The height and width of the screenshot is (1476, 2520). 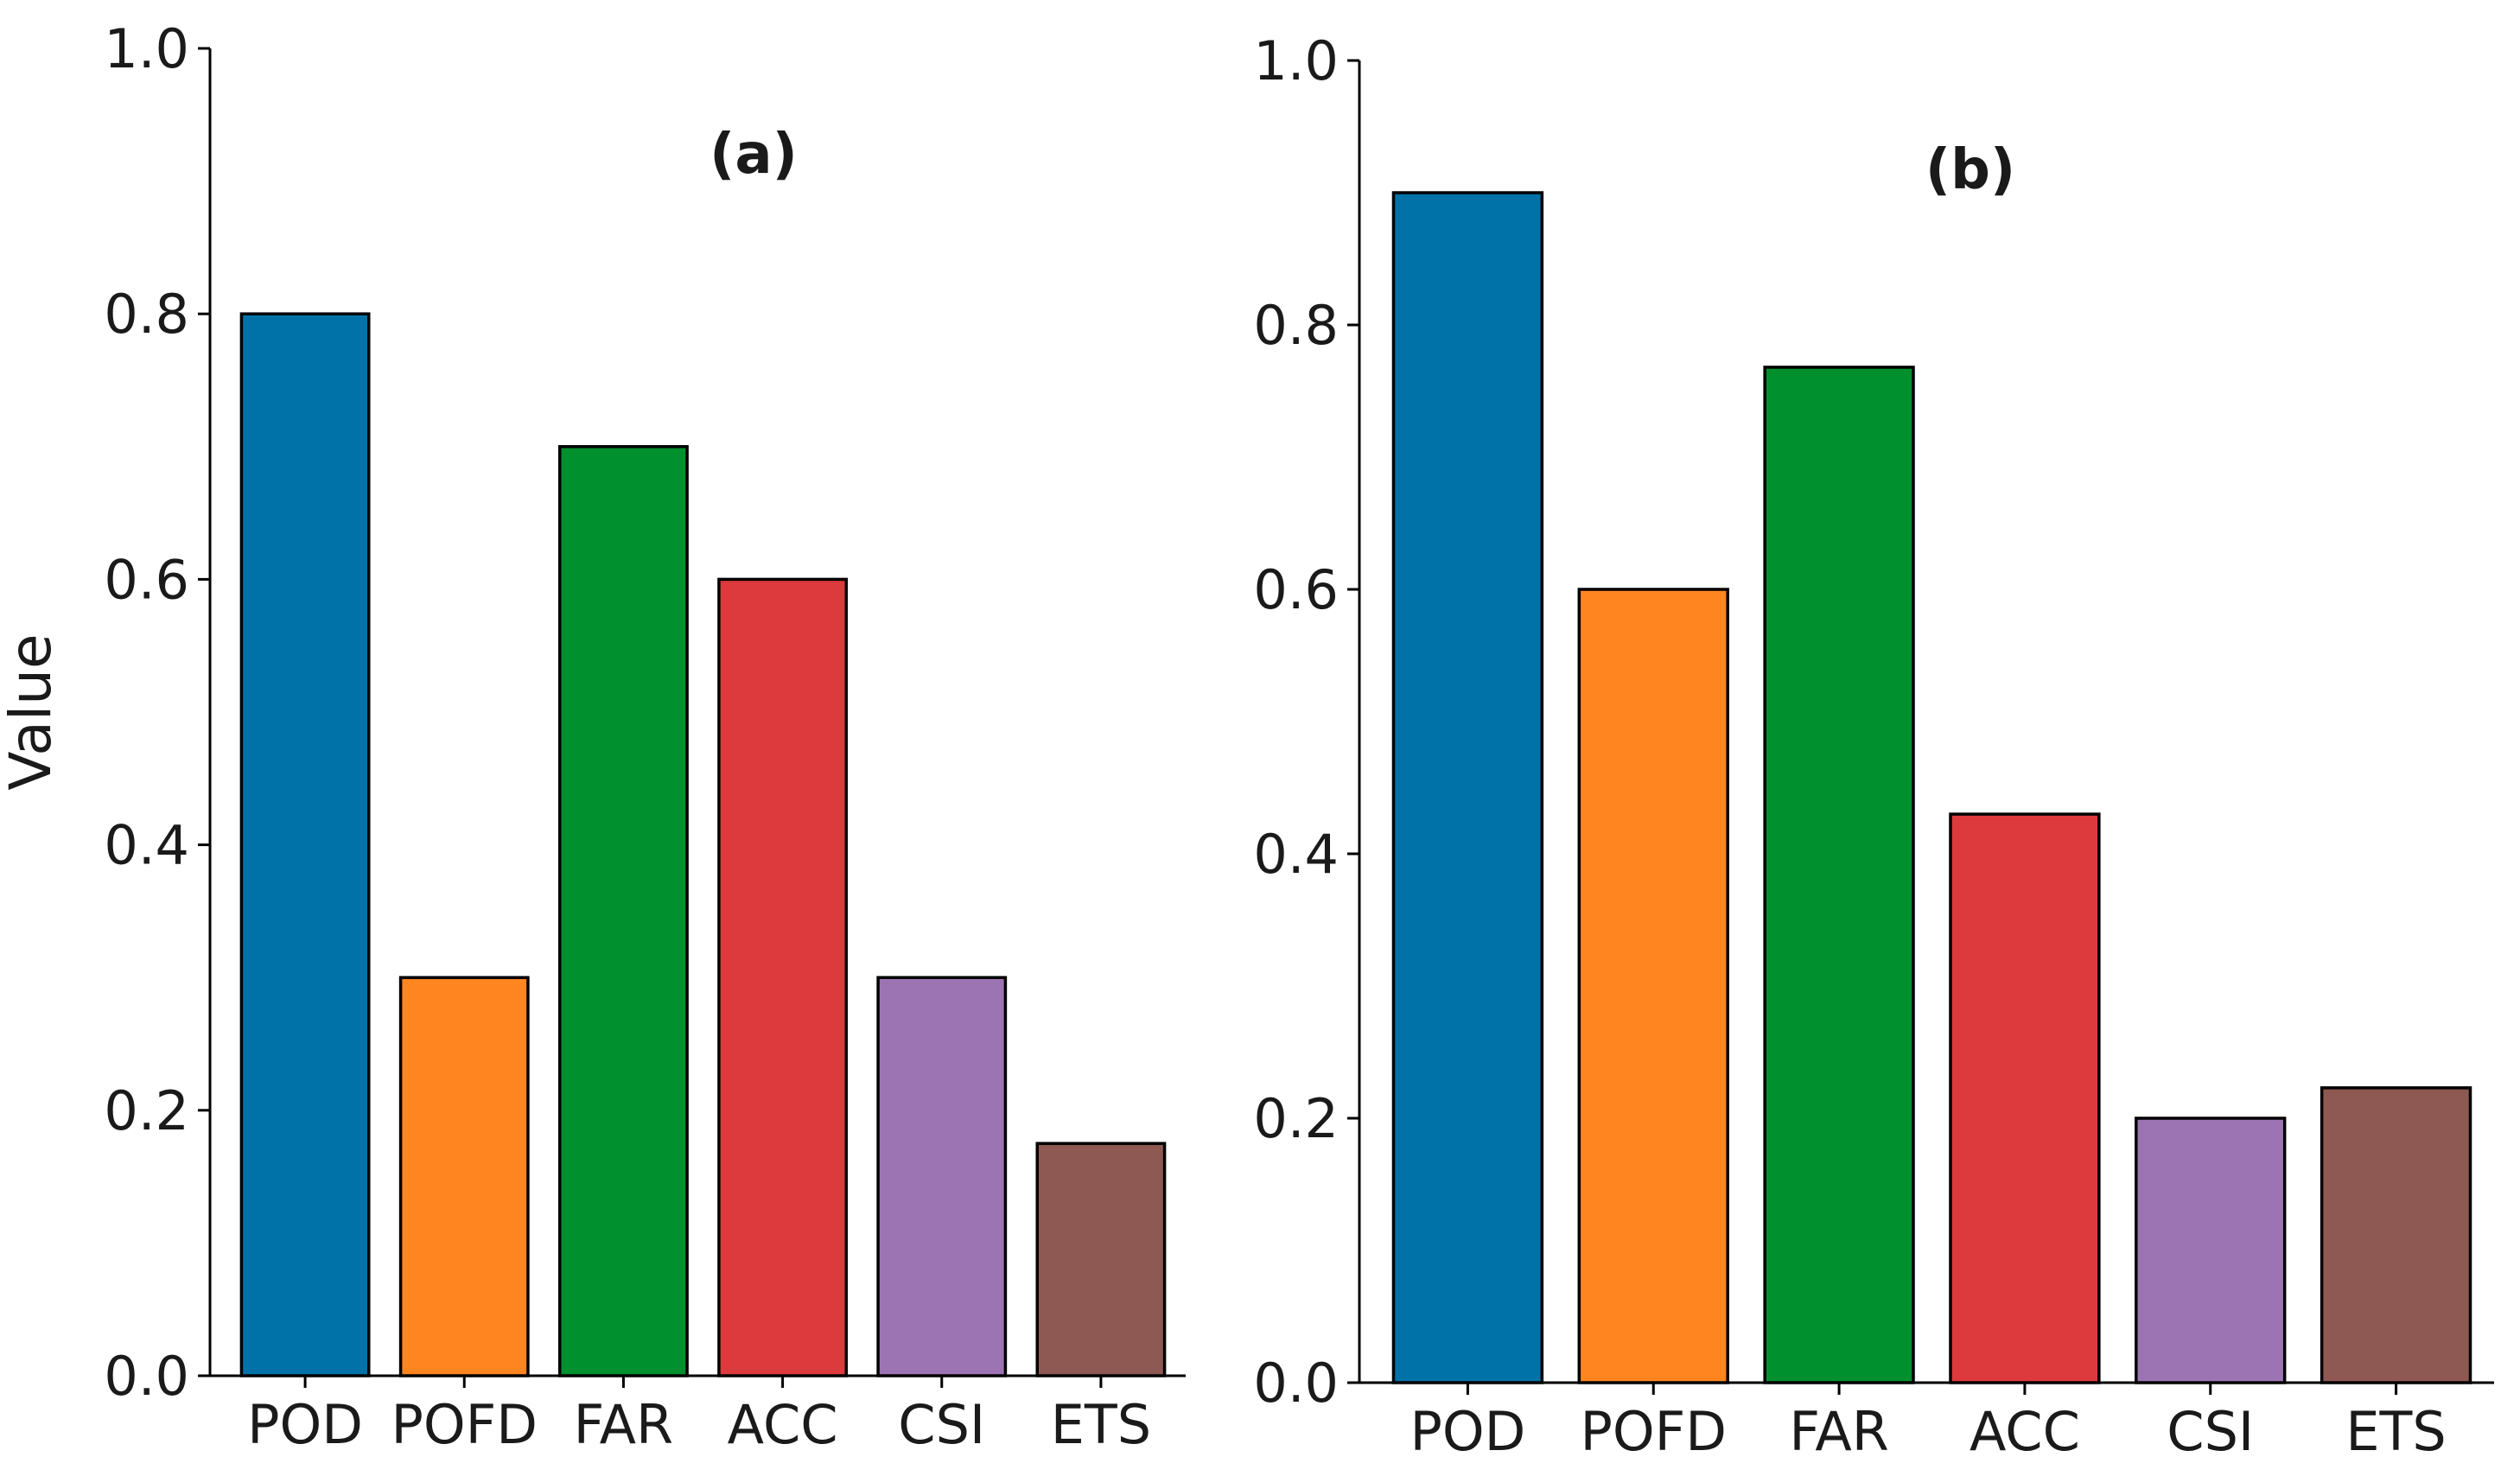 I want to click on chart-title: (a), so click(x=754, y=155).